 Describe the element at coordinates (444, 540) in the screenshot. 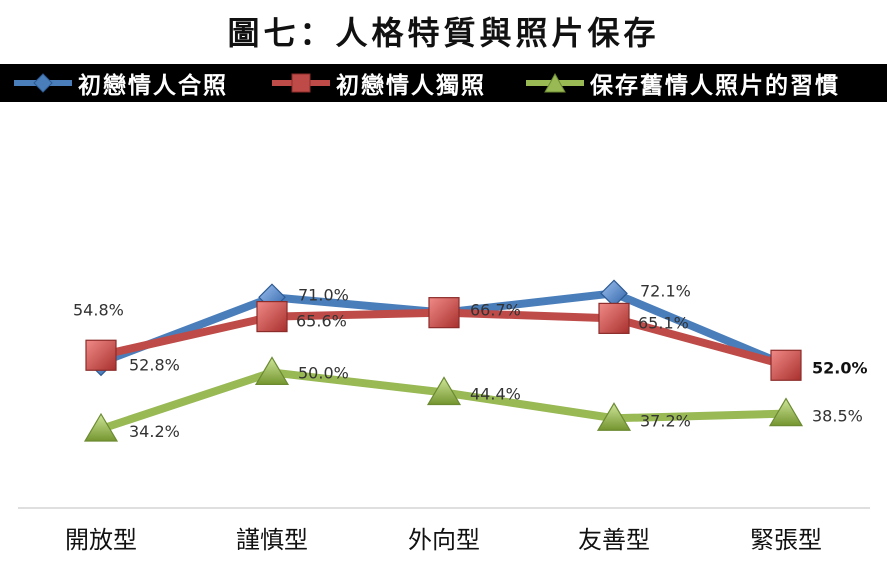

I see `x-tick-label: 外向型` at that location.